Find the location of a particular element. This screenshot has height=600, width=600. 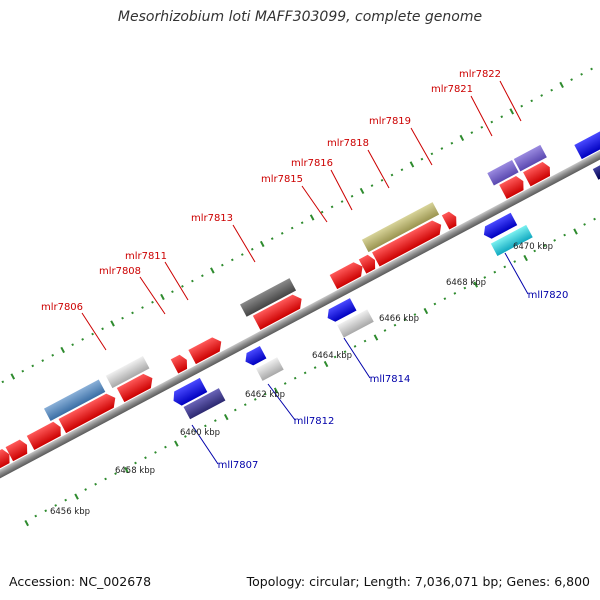

gene-mlr7808-block is located at coordinates (197, 354).